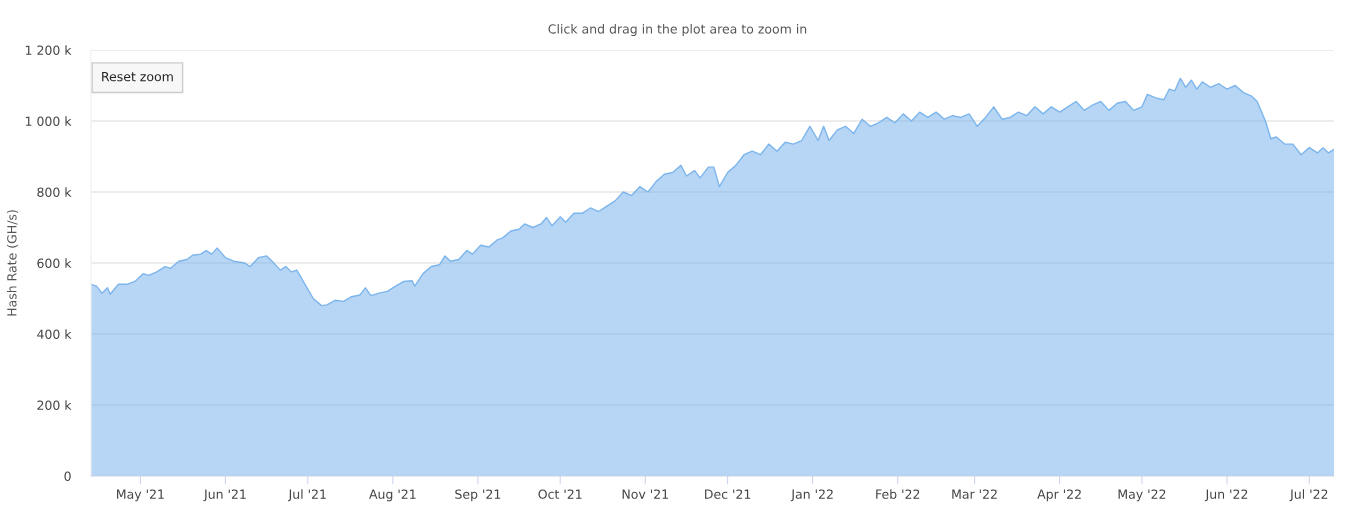 The width and height of the screenshot is (1355, 506). What do you see at coordinates (137, 77) in the screenshot?
I see `annotation: Reset zoom` at bounding box center [137, 77].